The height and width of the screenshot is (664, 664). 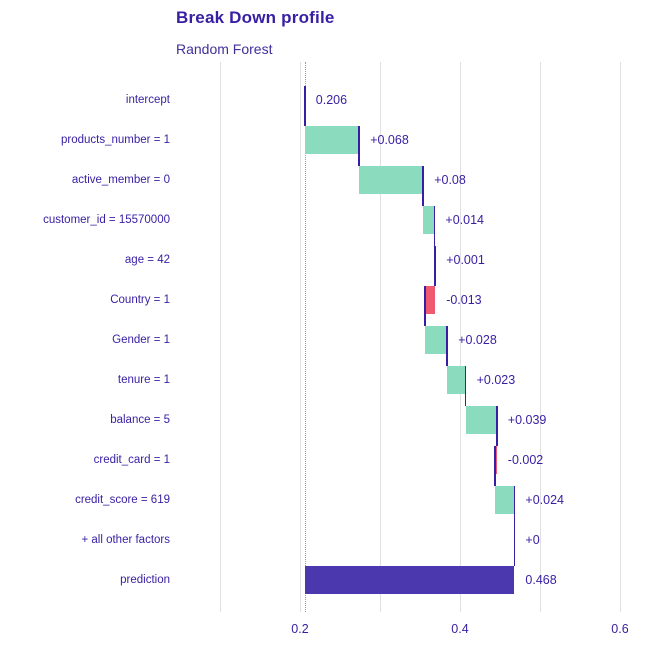 I want to click on value-label: 0.468, so click(x=541, y=580).